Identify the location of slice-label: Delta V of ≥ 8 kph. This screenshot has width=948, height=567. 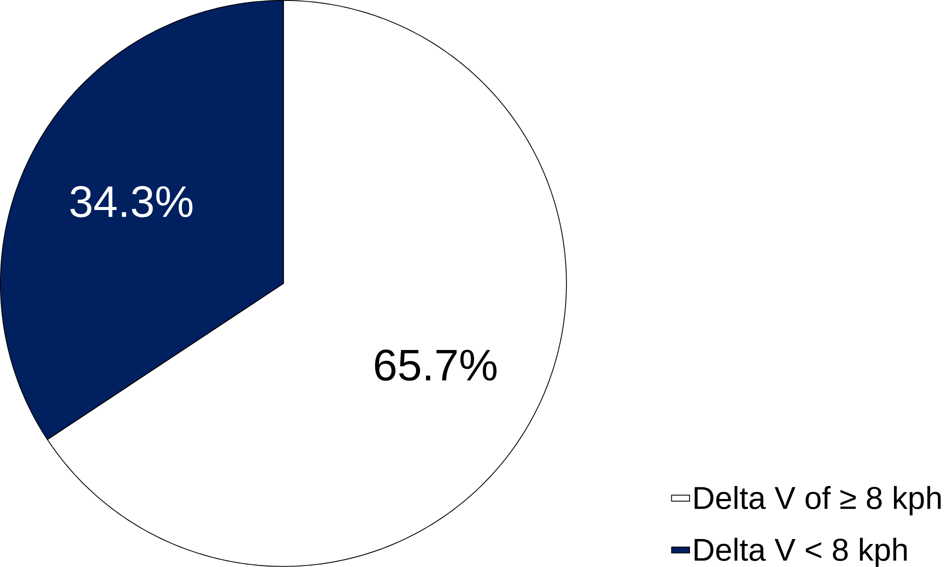
(817, 501).